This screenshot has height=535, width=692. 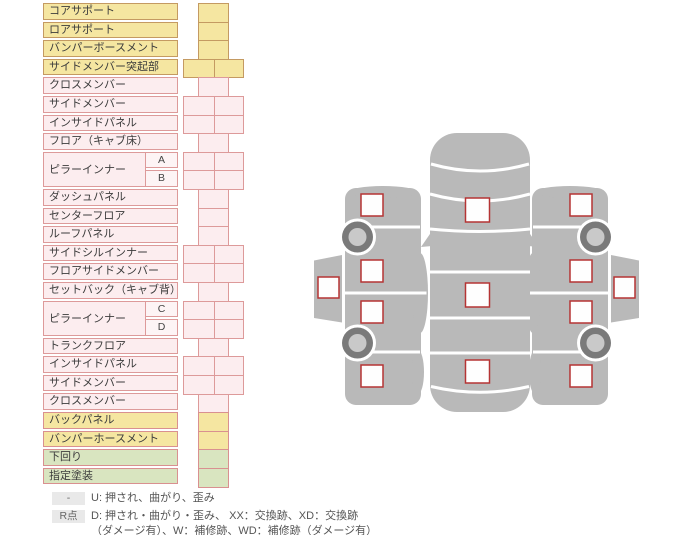 I want to click on part-label: ロアサポート, so click(x=110, y=30).